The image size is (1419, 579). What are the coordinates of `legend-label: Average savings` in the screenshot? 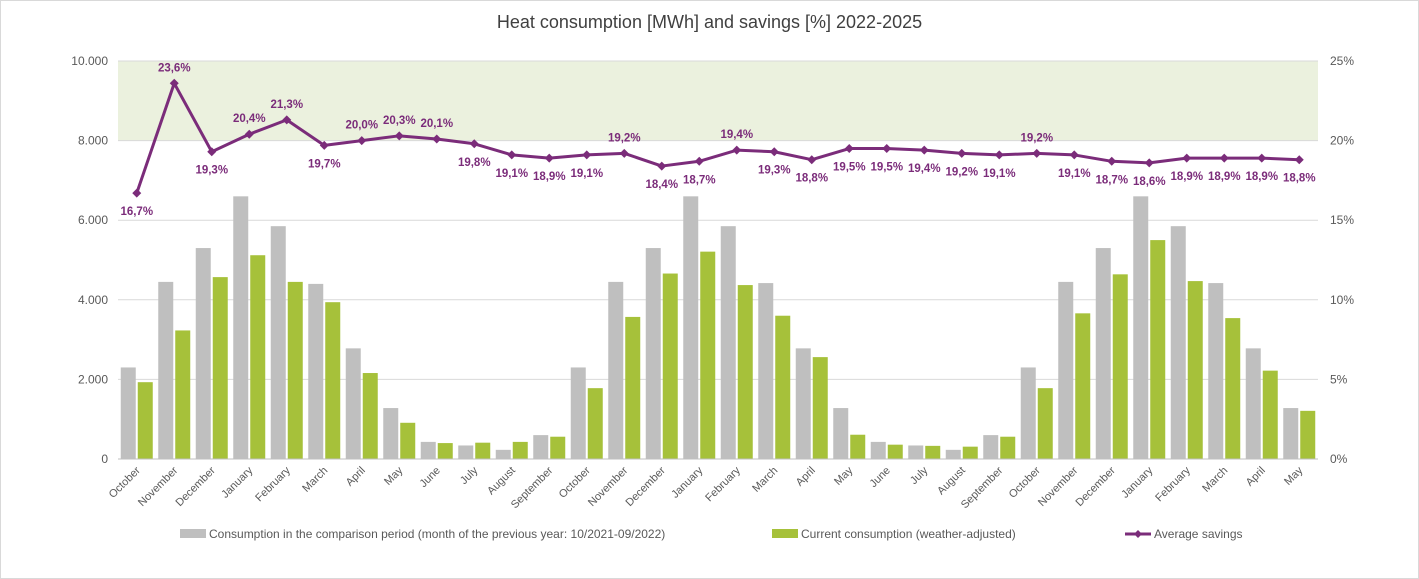 It's located at (1198, 534).